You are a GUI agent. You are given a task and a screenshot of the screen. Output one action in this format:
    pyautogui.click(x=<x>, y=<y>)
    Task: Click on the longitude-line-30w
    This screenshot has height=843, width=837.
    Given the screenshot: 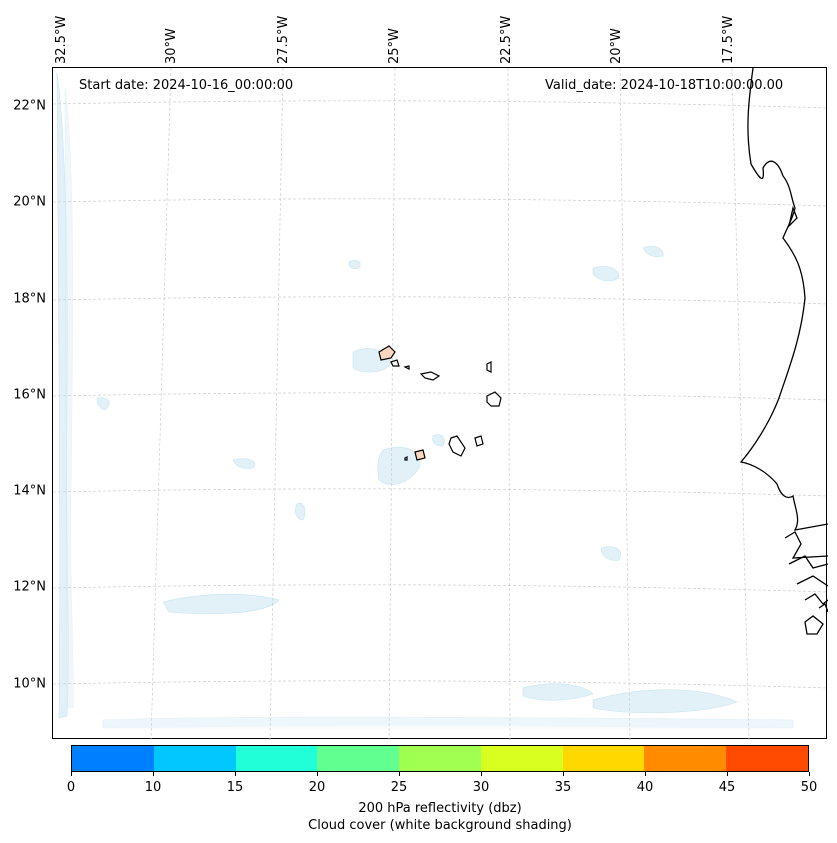 What is the action you would take?
    pyautogui.click(x=161, y=404)
    